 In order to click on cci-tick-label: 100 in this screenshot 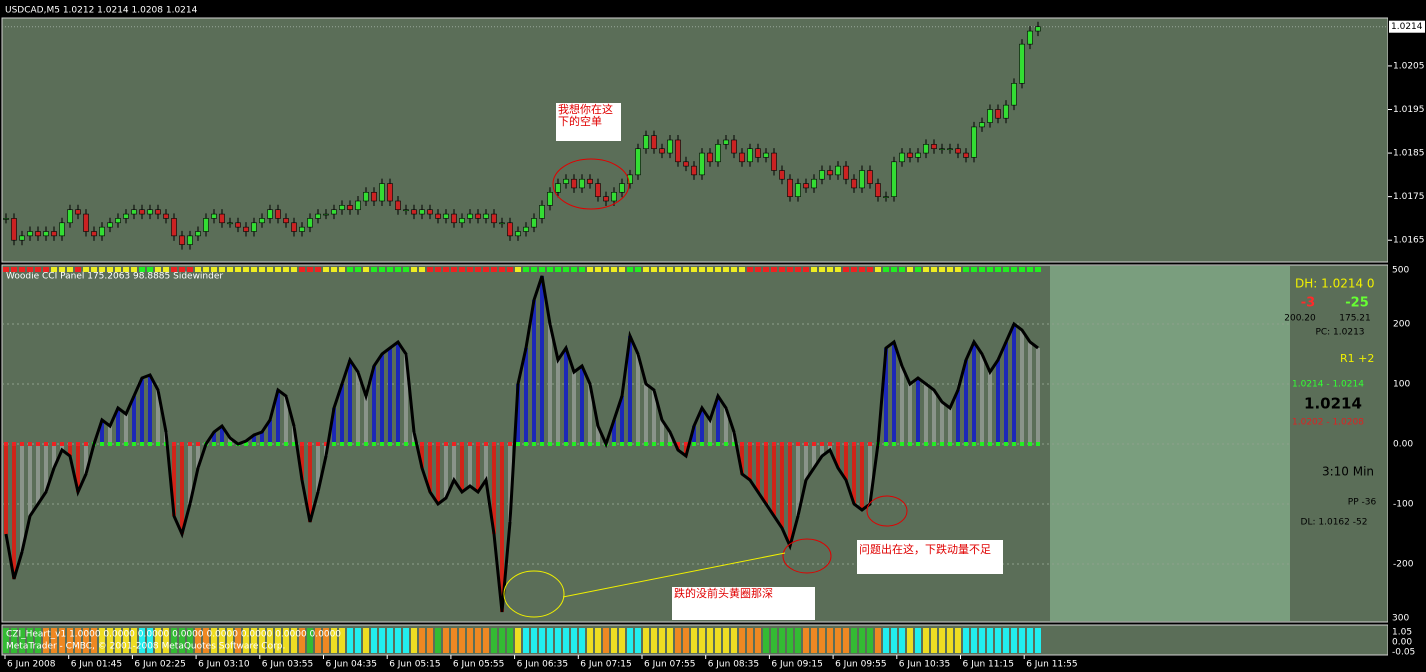, I will do `click(1401, 385)`.